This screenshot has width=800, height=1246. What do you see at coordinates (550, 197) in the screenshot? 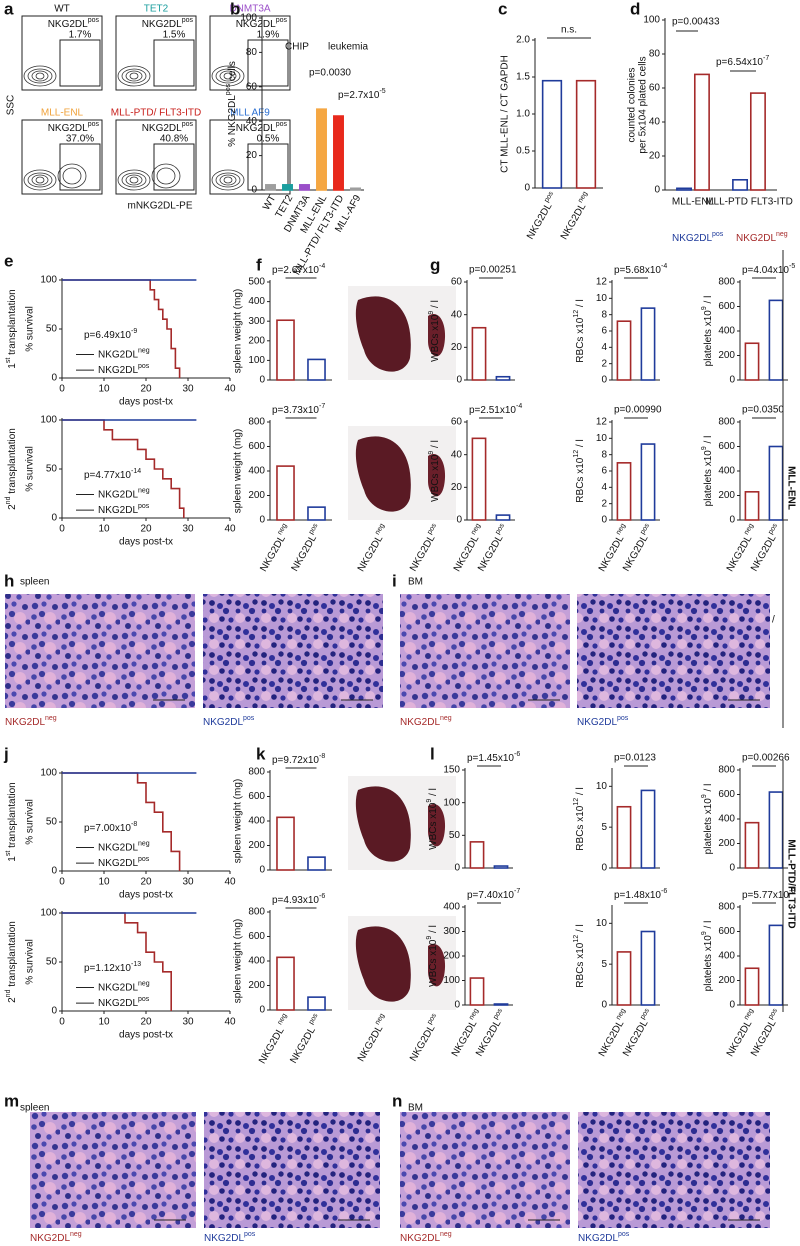
I see `x-tick-label-part: pos` at bounding box center [550, 197].